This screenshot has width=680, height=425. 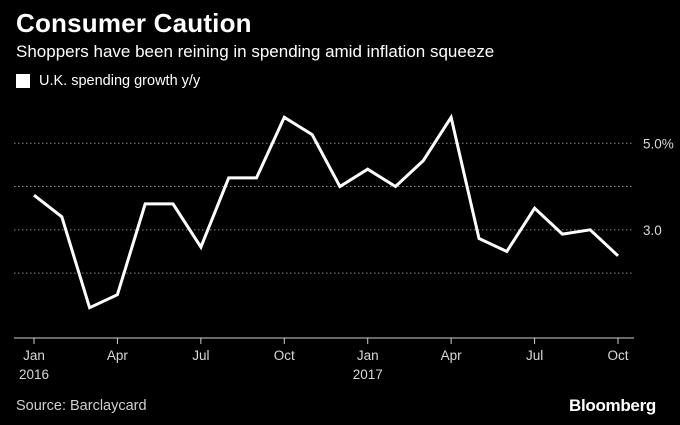 I want to click on x-tick-year-label: 2017, so click(x=368, y=374).